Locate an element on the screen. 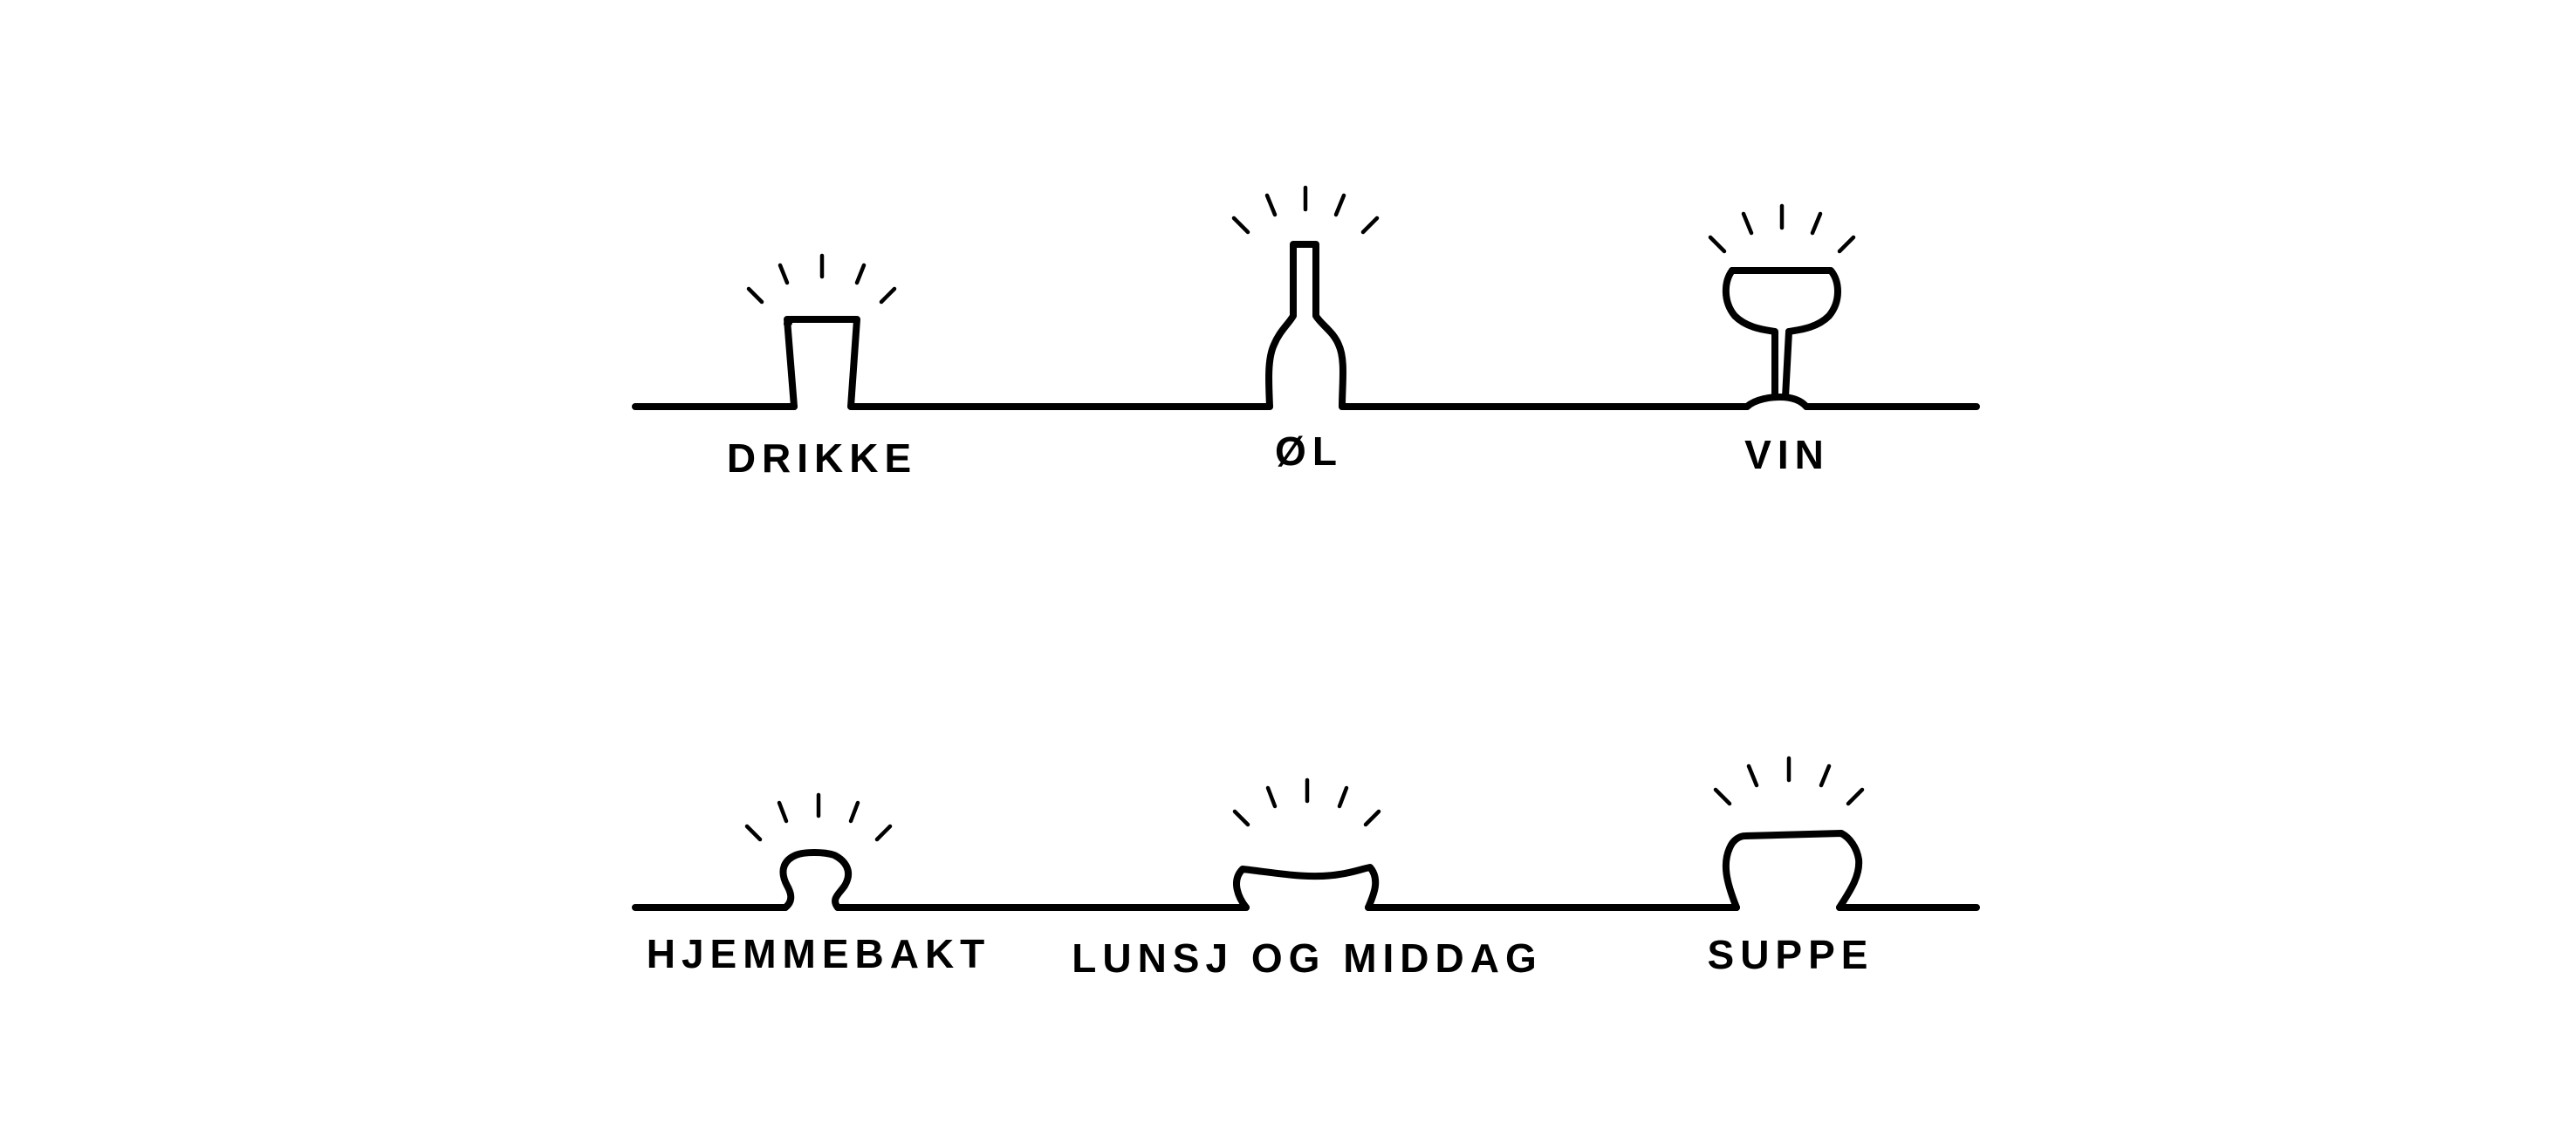  category-label: ØL is located at coordinates (1309, 451).